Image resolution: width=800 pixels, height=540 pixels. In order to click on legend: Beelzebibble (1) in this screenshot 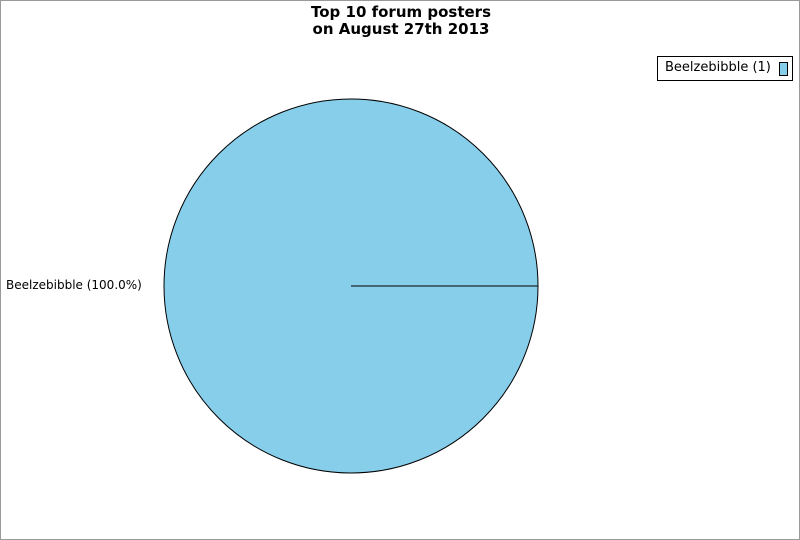, I will do `click(725, 68)`.